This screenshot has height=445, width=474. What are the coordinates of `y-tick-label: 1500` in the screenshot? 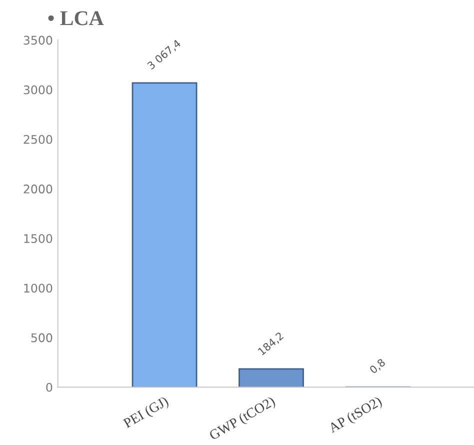 It's located at (38, 239).